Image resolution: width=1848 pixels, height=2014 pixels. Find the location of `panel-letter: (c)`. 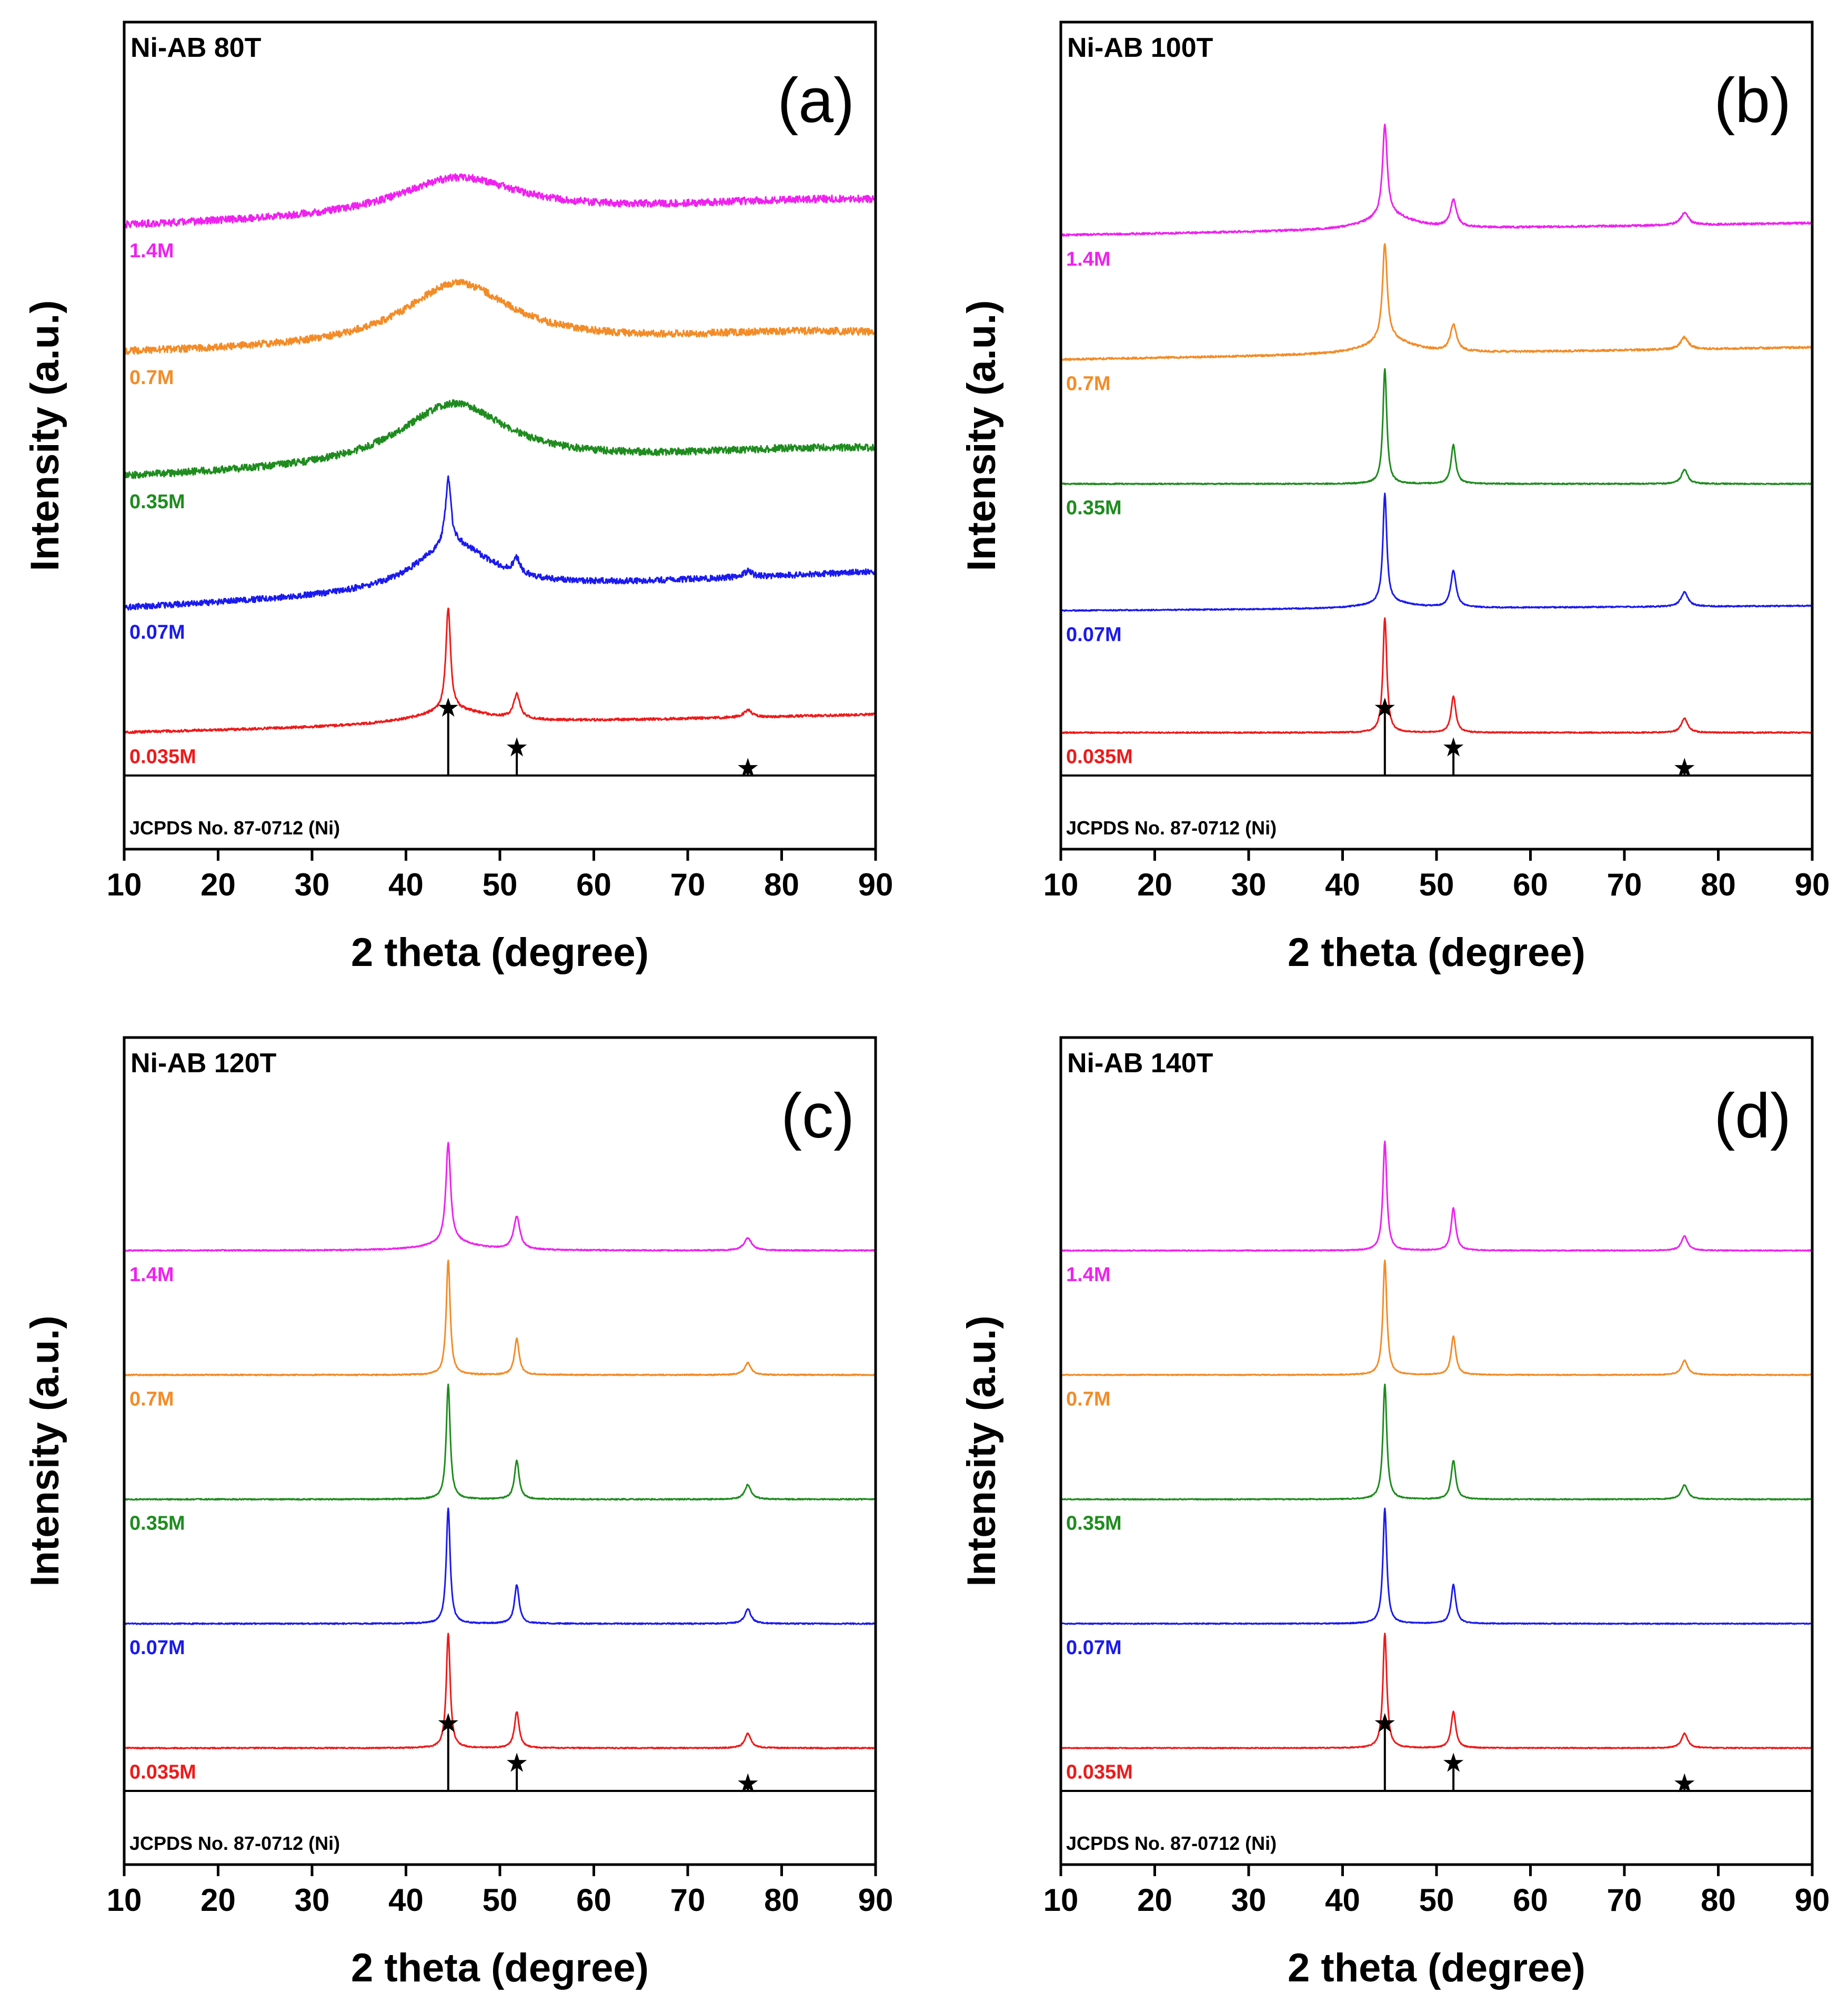

panel-letter: (c) is located at coordinates (818, 1116).